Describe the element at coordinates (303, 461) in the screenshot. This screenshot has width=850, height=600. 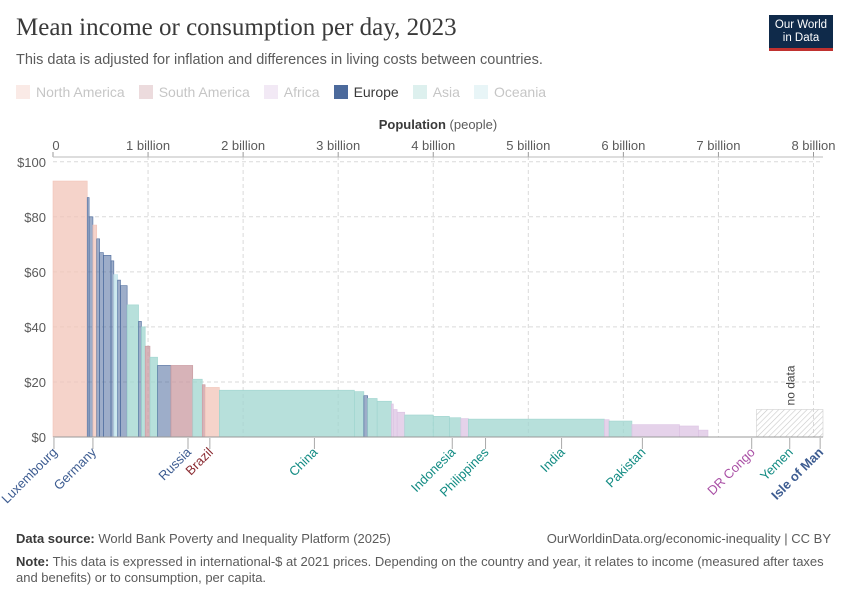
I see `country-label: China` at that location.